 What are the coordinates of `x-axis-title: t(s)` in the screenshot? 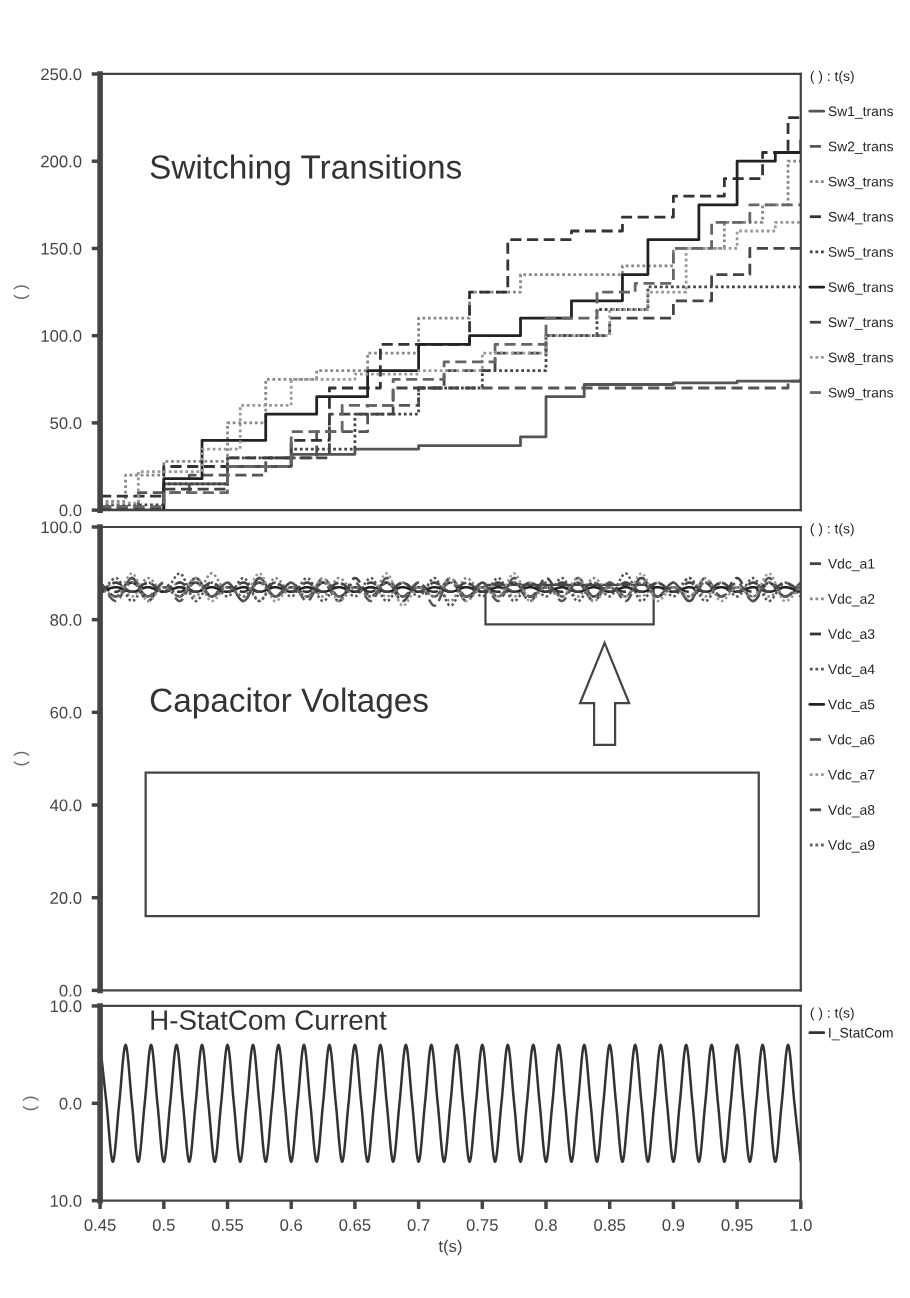 It's located at (450, 1247).